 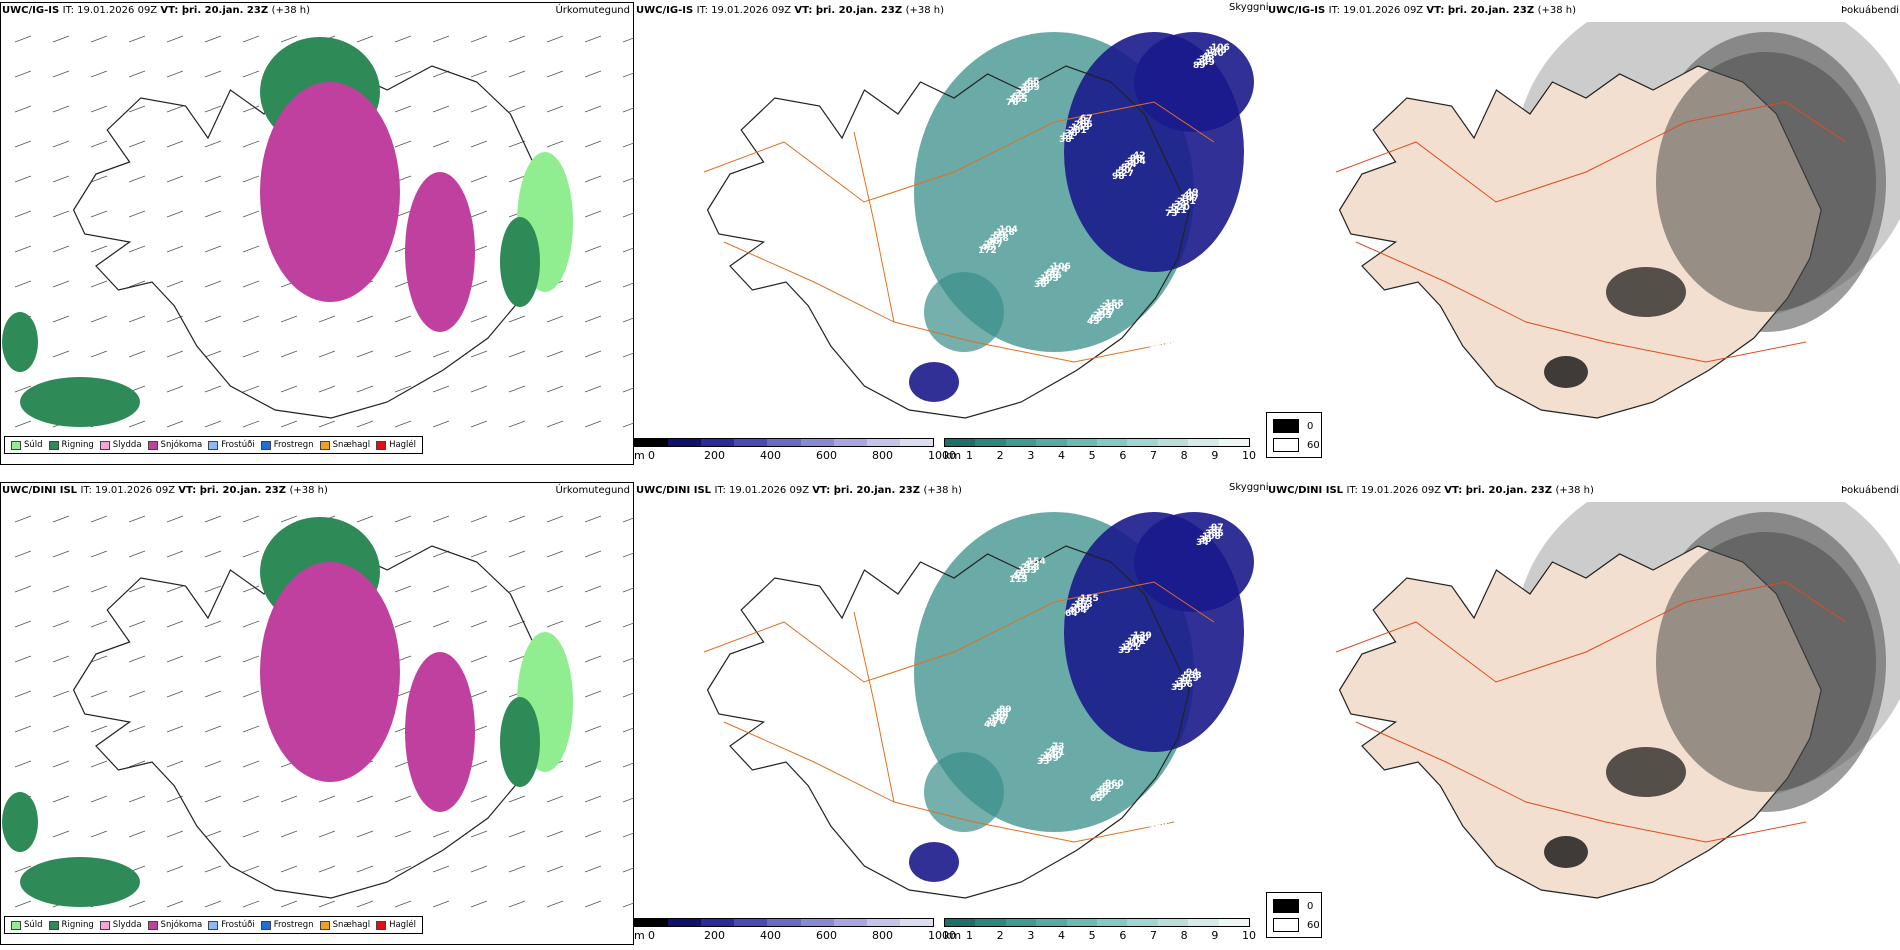 I want to click on visibility-map, so click(x=978, y=705).